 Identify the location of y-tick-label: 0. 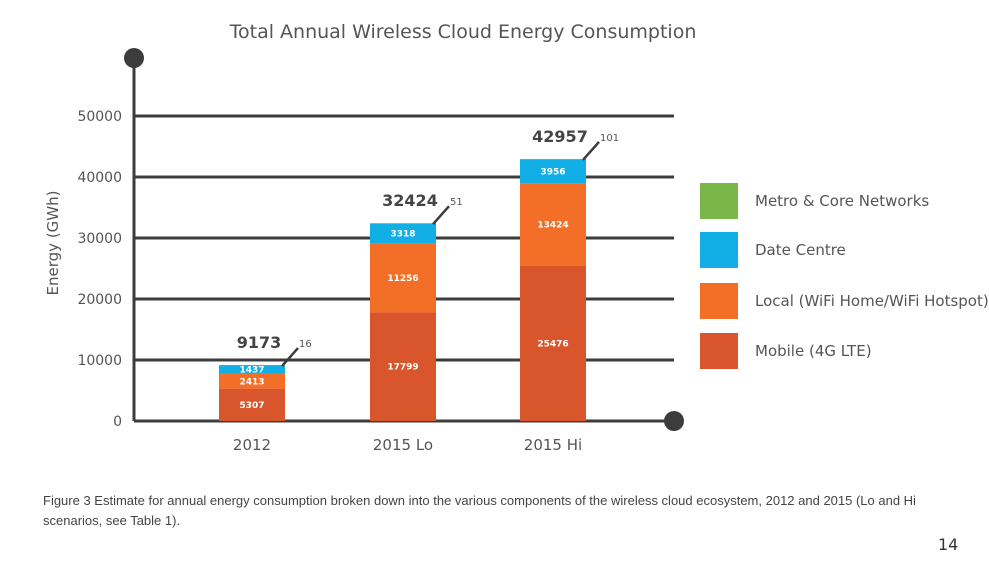
(117, 422).